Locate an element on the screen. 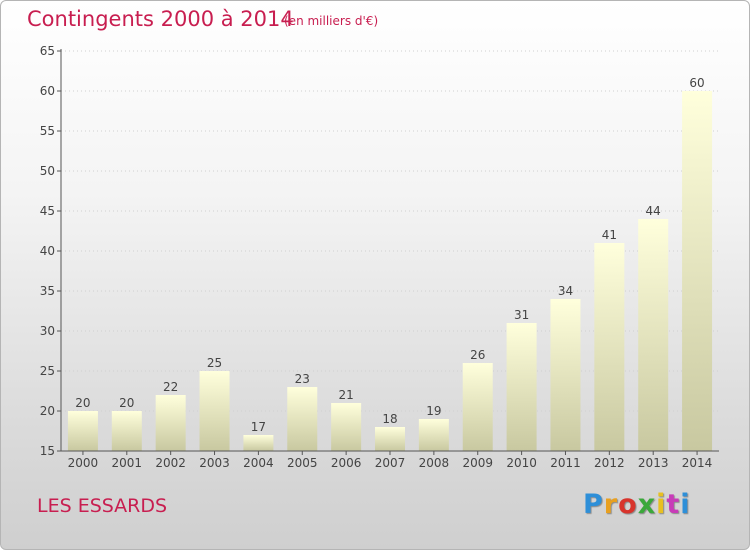 This screenshot has width=750, height=550. x-tick-label: 2004 is located at coordinates (258, 463).